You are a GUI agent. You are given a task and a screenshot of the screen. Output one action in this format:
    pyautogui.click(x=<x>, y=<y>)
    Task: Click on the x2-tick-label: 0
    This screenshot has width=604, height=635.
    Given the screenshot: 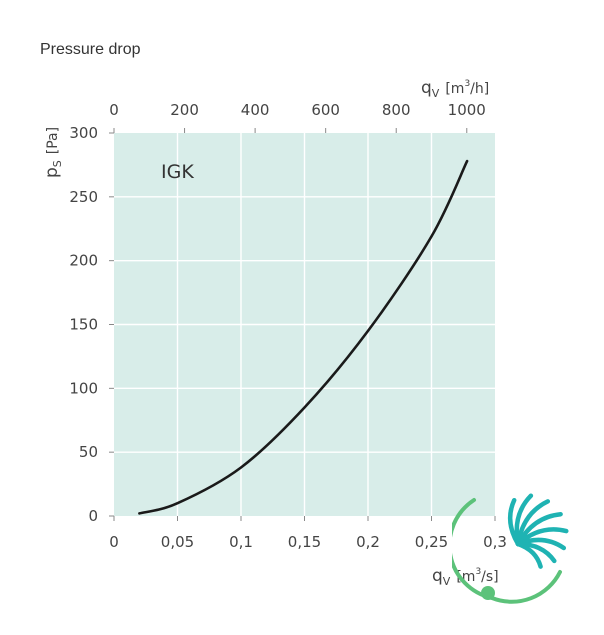 What is the action you would take?
    pyautogui.click(x=114, y=110)
    